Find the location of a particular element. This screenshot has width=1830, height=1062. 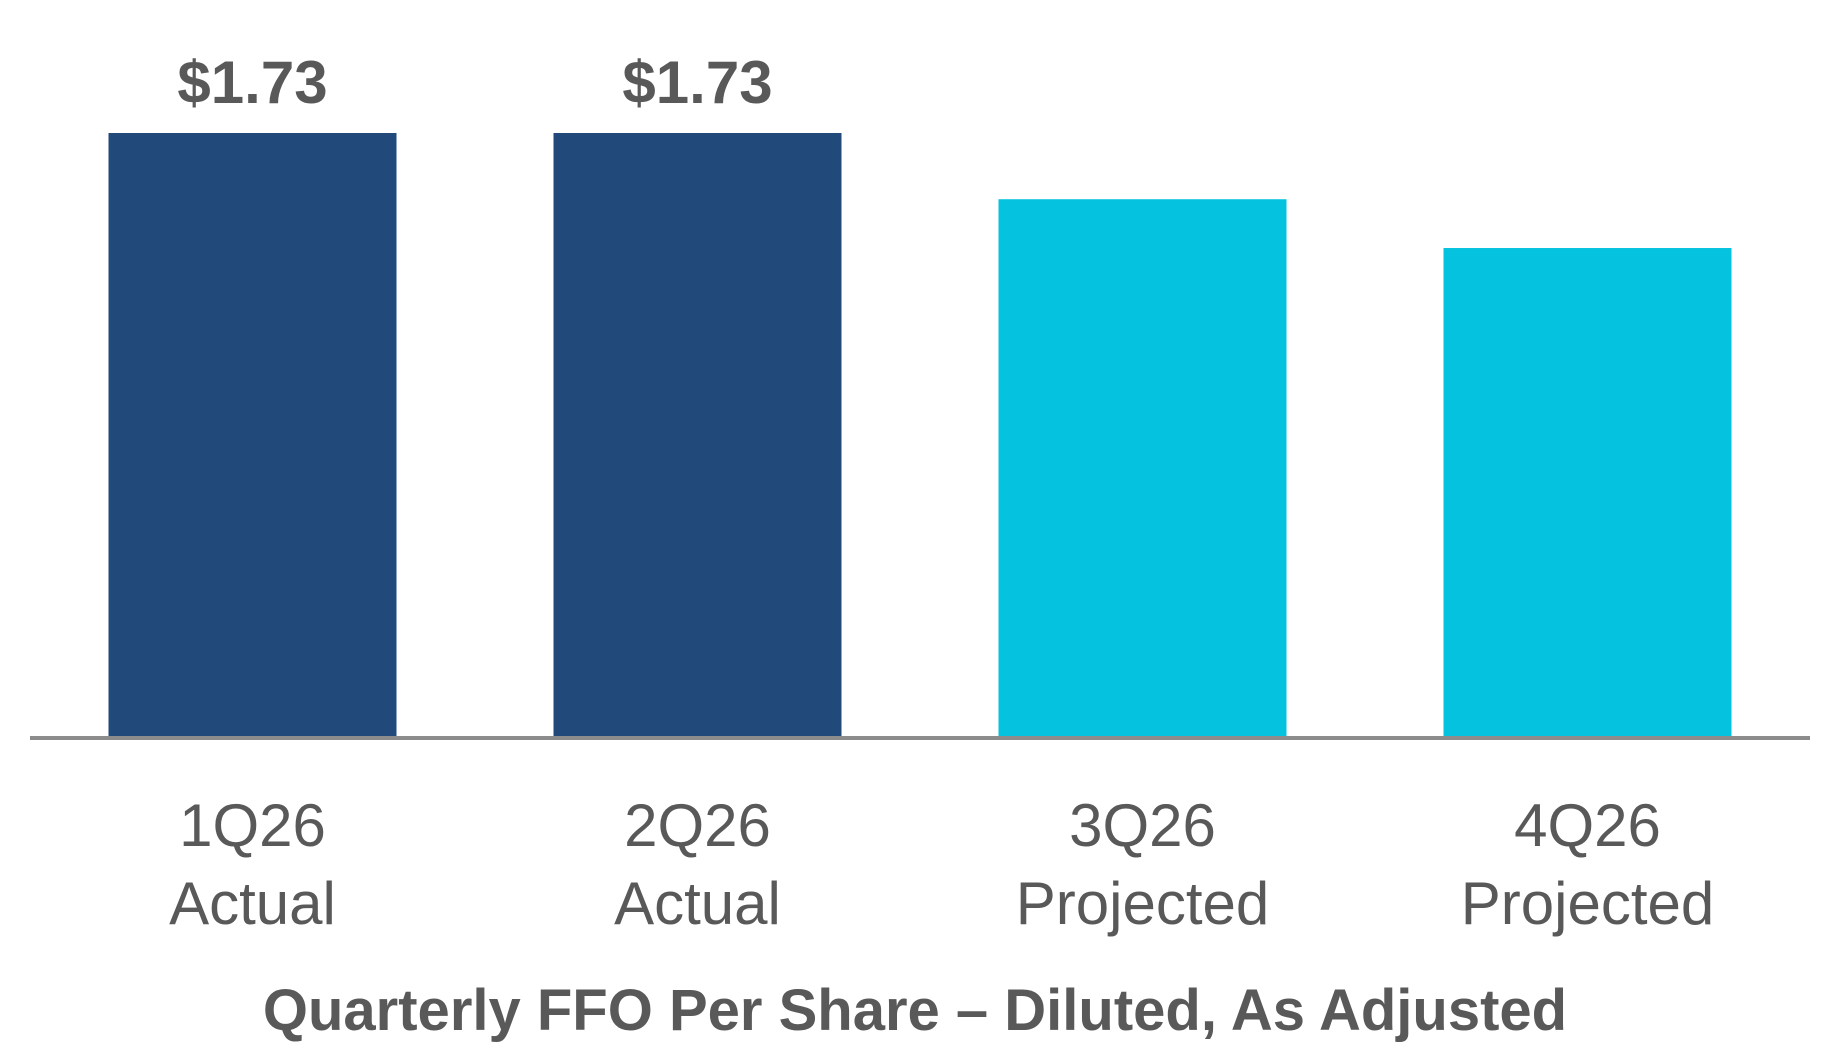

x-tick-label: 2Q26 Actual is located at coordinates (697, 864).